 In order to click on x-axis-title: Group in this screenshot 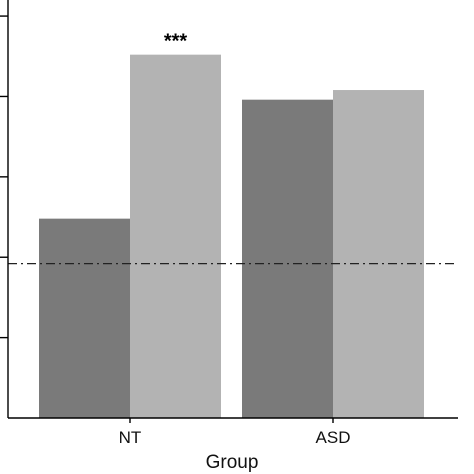, I will do `click(232, 462)`.